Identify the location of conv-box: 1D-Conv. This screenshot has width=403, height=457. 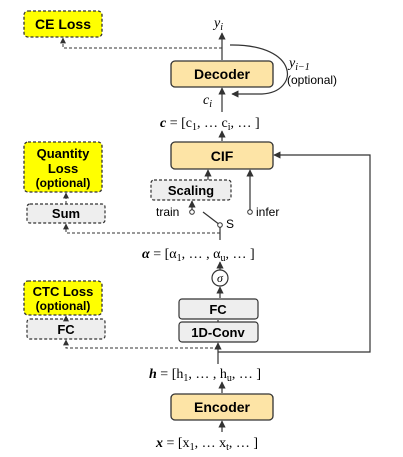
(218, 332).